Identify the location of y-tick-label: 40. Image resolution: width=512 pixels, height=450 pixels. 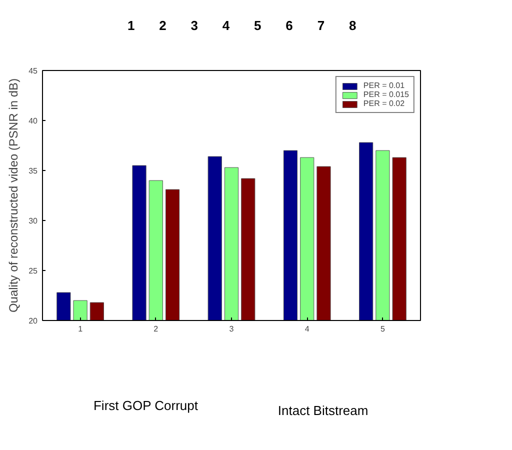
(33, 121).